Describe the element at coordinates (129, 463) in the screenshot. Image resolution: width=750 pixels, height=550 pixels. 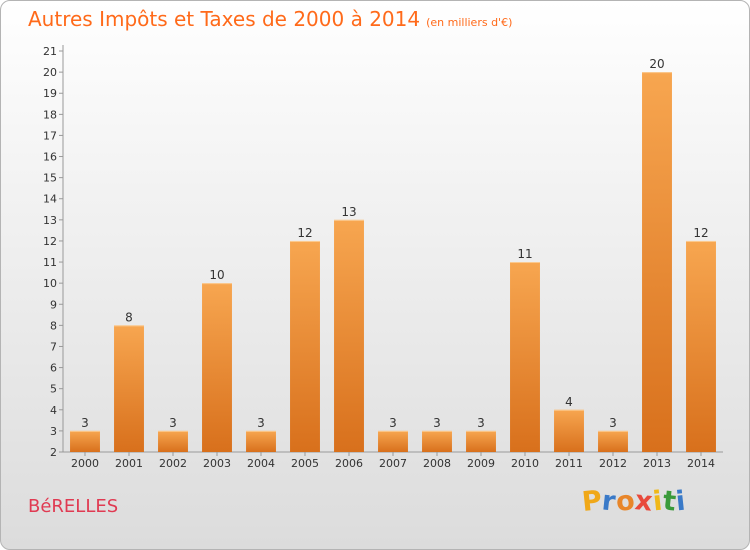
I see `x-tick-label: 2001` at that location.